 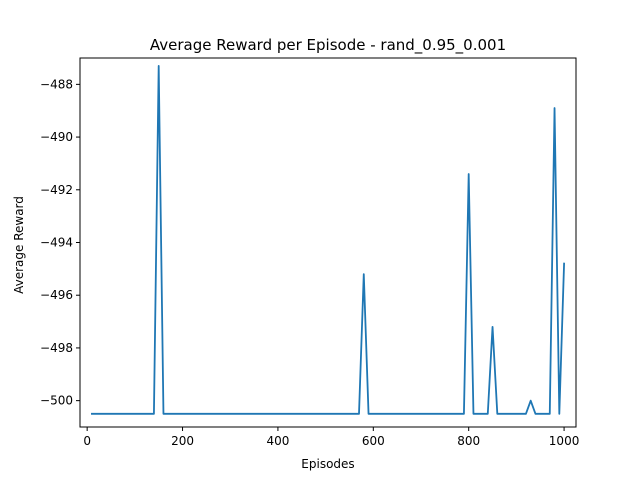 I want to click on y-tick-label: −492, so click(x=56, y=190).